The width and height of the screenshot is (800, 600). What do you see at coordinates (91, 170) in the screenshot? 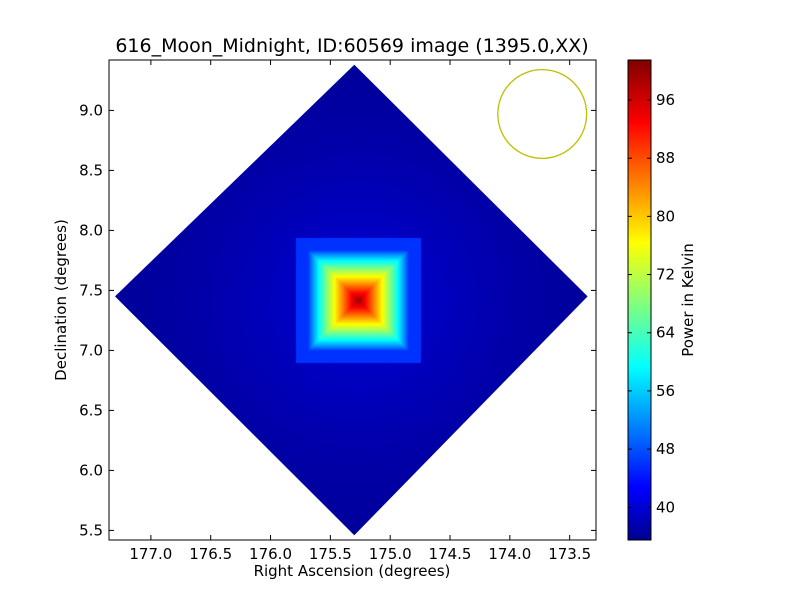
I see `y-tick-label: 8.5` at bounding box center [91, 170].